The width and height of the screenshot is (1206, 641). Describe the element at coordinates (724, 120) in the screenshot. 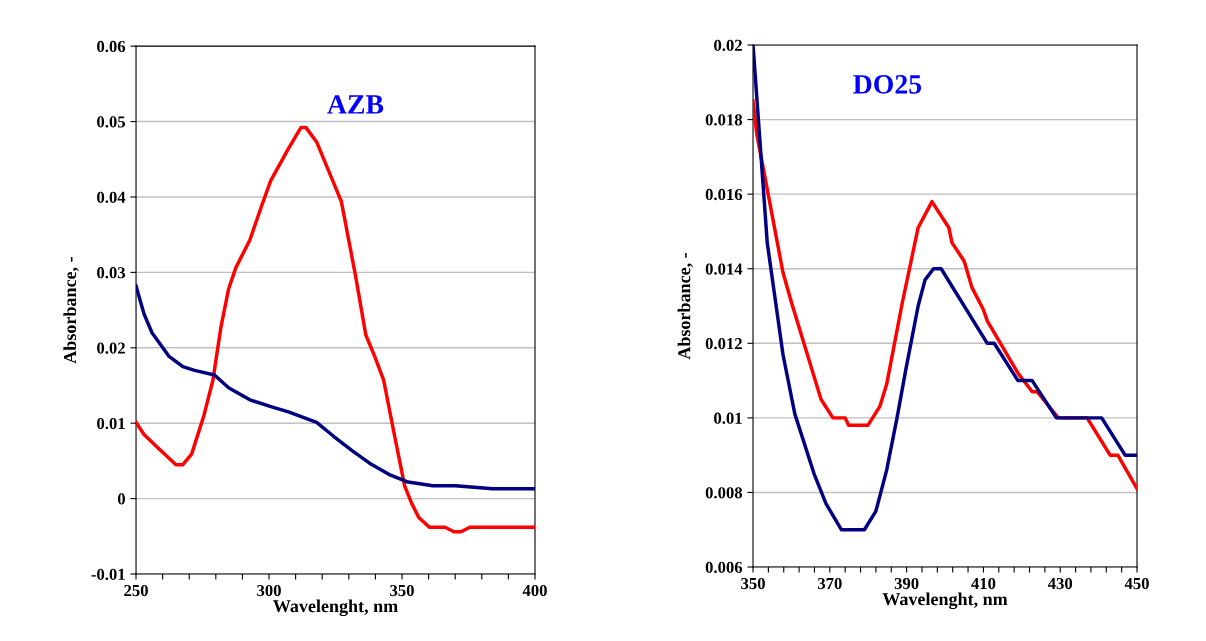

I see `y-tick-label: 0.018` at that location.